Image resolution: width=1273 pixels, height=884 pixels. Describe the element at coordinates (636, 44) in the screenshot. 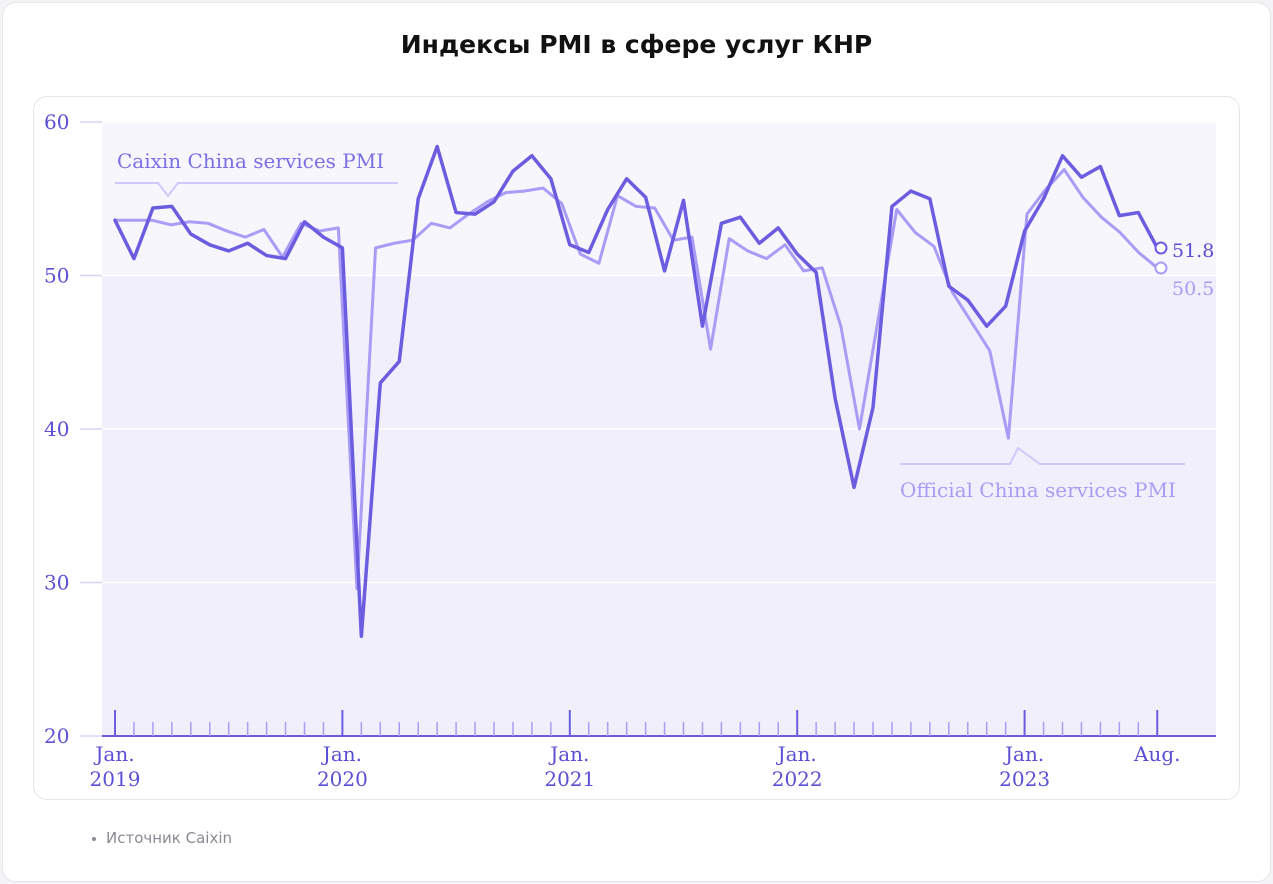

I see `chart-title: Индексы PMI в сфере услуг КНР` at that location.